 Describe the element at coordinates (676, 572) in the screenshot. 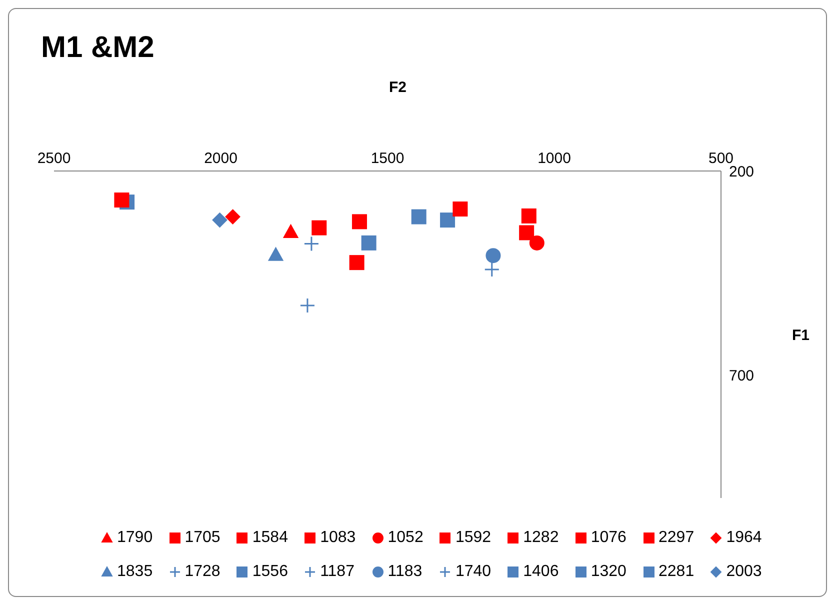

I see `legend-label: 2281` at that location.